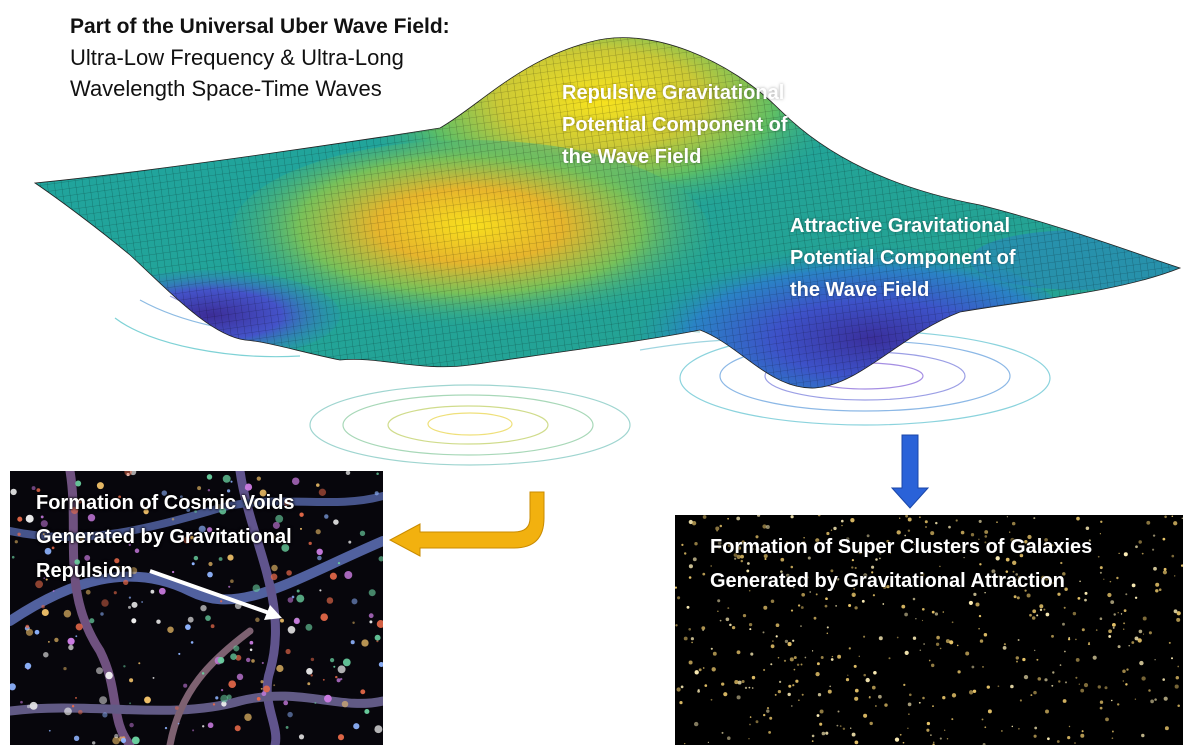 The width and height of the screenshot is (1183, 745). What do you see at coordinates (84, 571) in the screenshot?
I see `voids-caption-line-3: Repulsion` at bounding box center [84, 571].